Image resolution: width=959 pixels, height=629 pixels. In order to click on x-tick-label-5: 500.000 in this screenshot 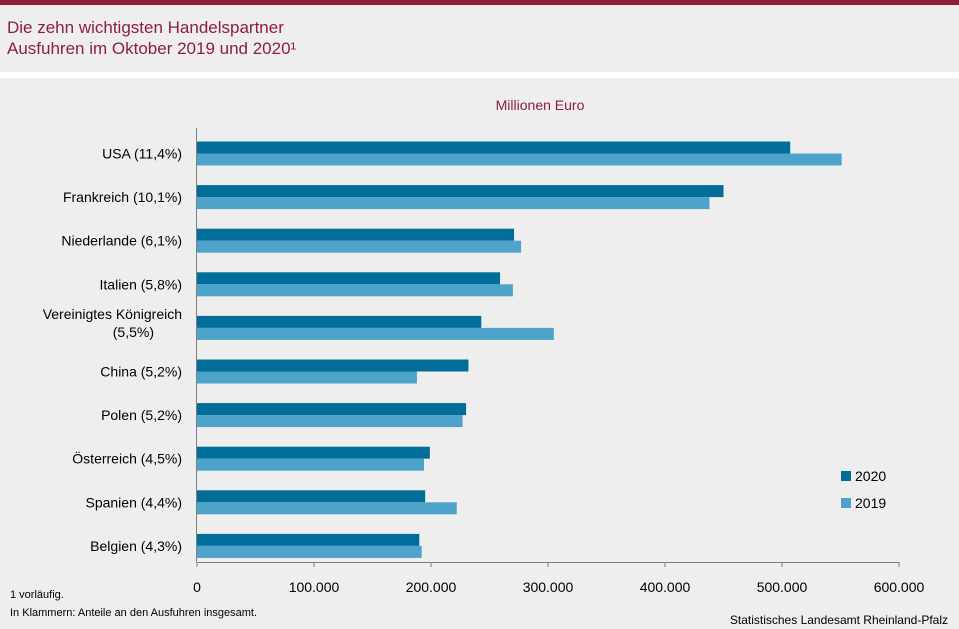, I will do `click(782, 587)`.